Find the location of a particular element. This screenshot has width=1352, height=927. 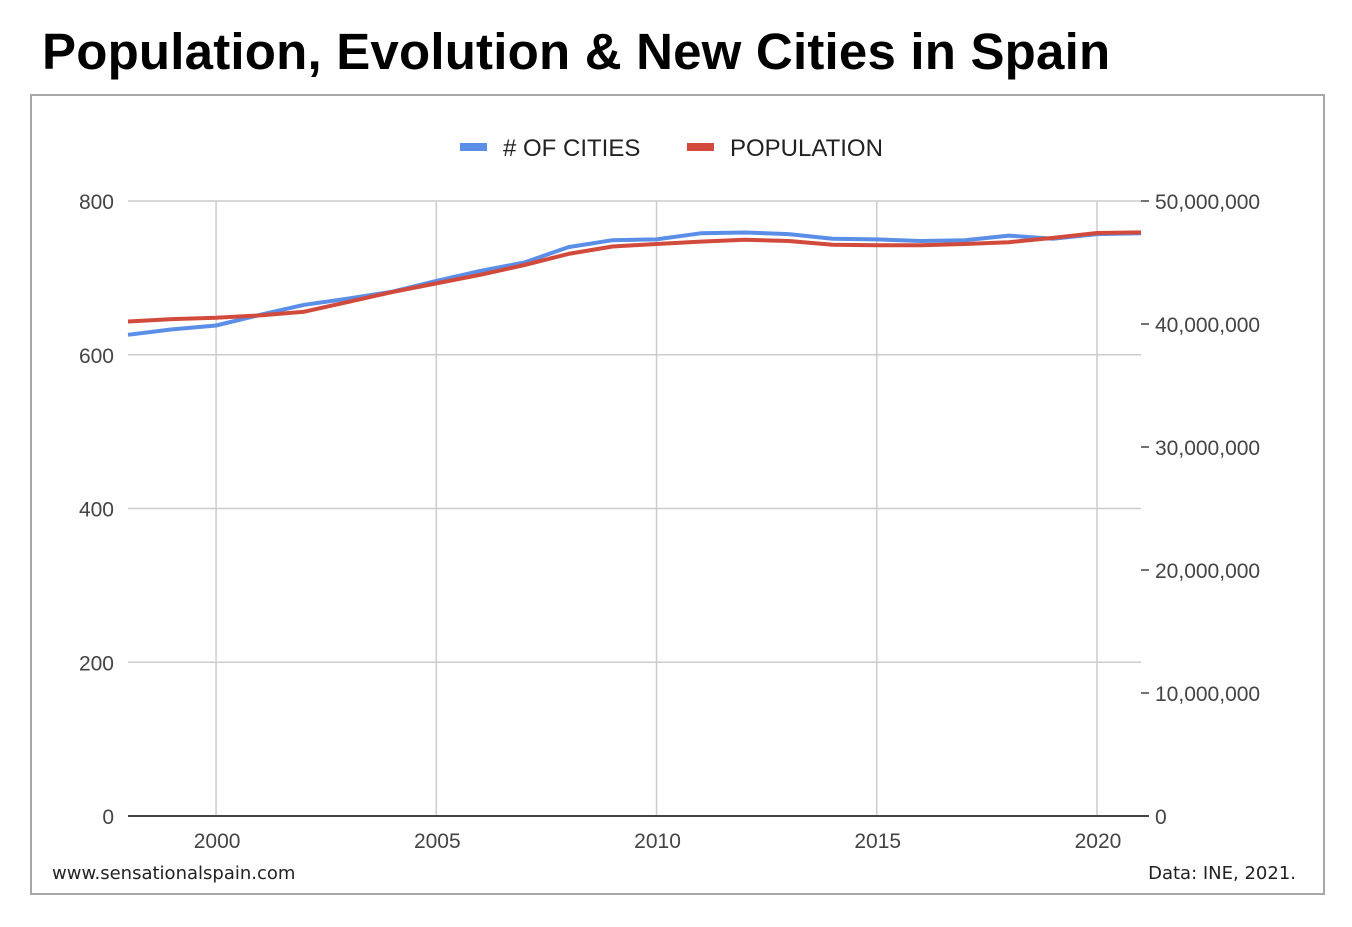

x-axis: 2000 2005 2010 2015 2020 is located at coordinates (638, 834).